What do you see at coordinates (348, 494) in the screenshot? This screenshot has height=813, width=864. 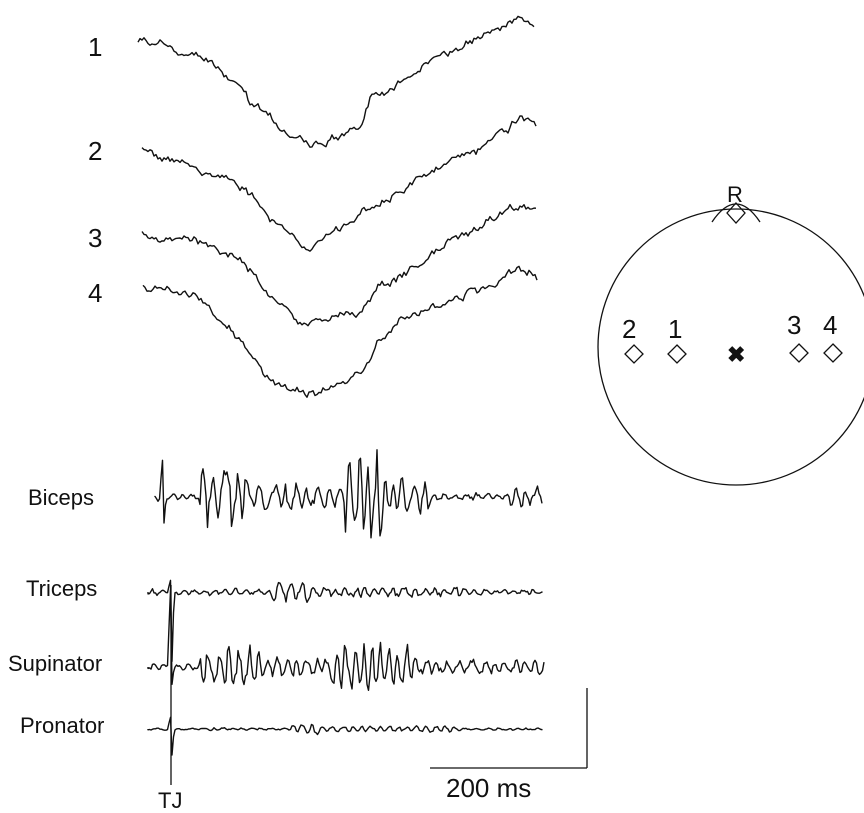 I see `emg-trace-biceps` at bounding box center [348, 494].